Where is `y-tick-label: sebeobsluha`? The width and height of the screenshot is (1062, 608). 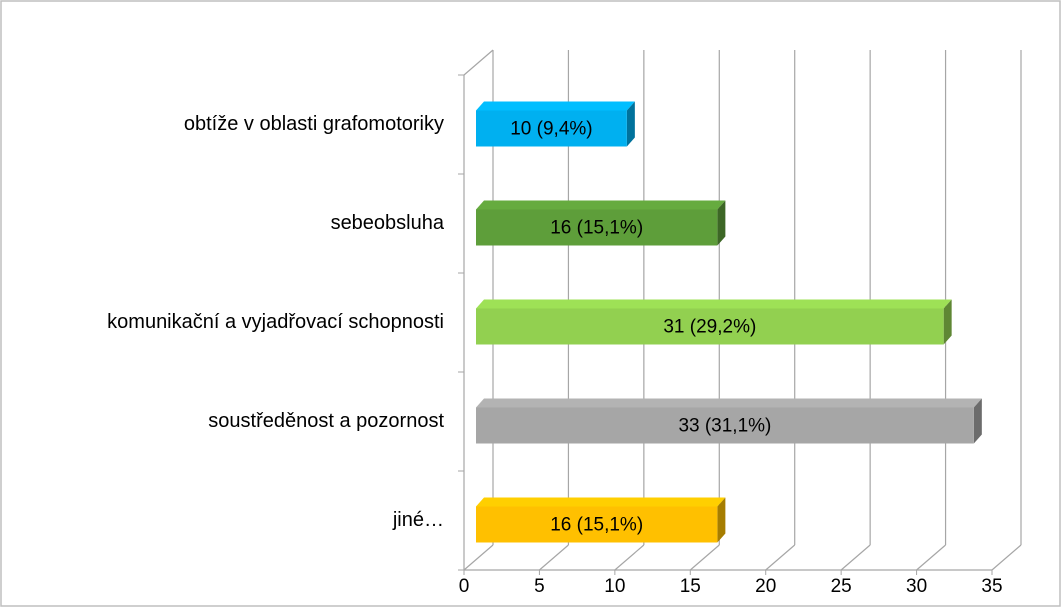 y-tick-label: sebeobsluha is located at coordinates (388, 223).